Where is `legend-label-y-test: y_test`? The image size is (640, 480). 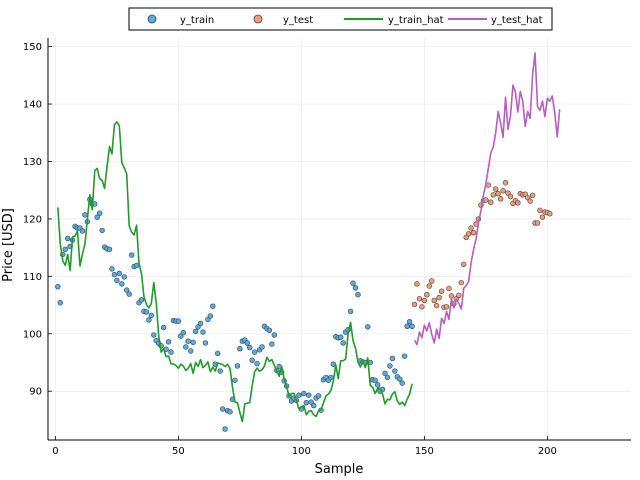 legend-label-y-test: y_test is located at coordinates (298, 20).